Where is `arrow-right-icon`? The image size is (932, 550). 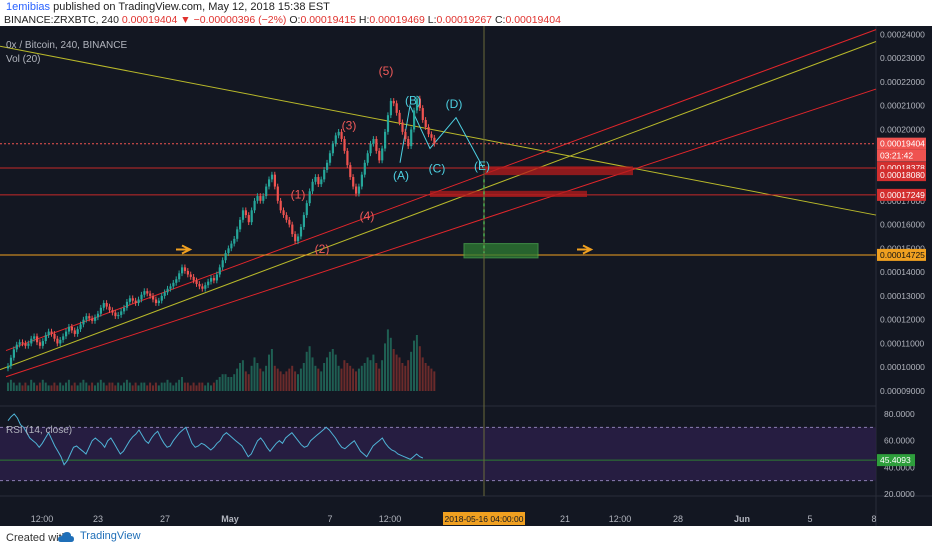
arrow-right-icon is located at coordinates (585, 249).